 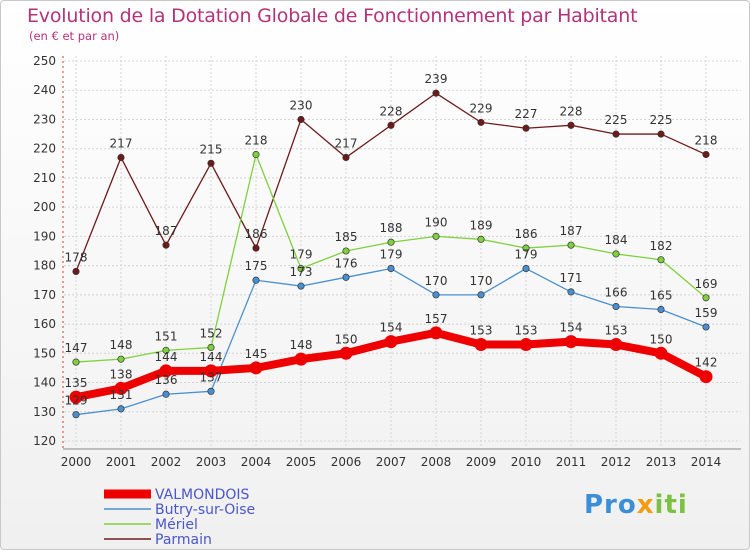 What do you see at coordinates (346, 237) in the screenshot?
I see `data-label: 185` at bounding box center [346, 237].